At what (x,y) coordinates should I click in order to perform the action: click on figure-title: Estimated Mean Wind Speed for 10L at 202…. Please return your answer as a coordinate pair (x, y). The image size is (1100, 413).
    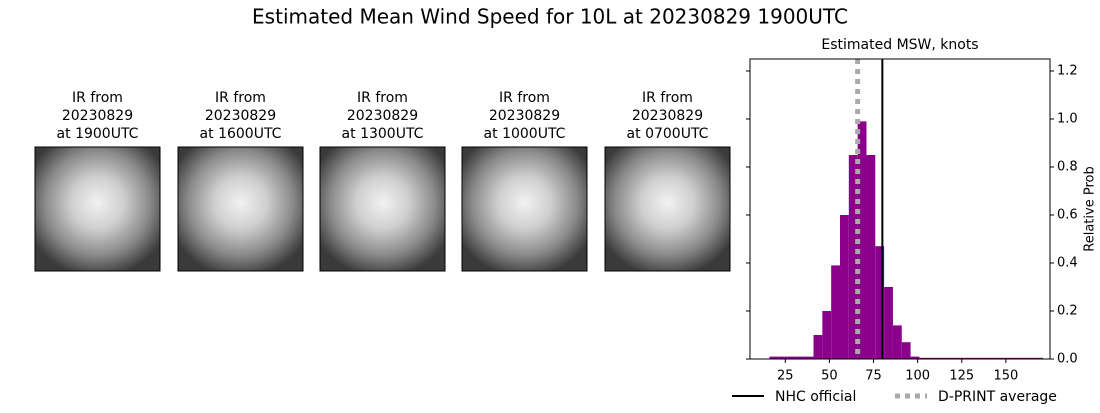
    Looking at the image, I should click on (550, 17).